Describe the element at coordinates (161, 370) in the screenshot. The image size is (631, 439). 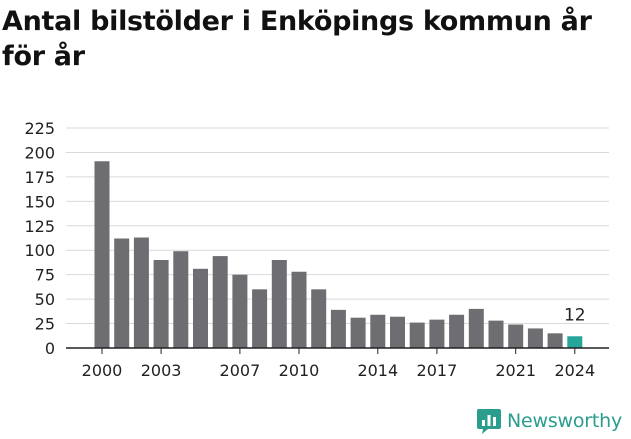
I see `x-tick-label: 2003` at that location.